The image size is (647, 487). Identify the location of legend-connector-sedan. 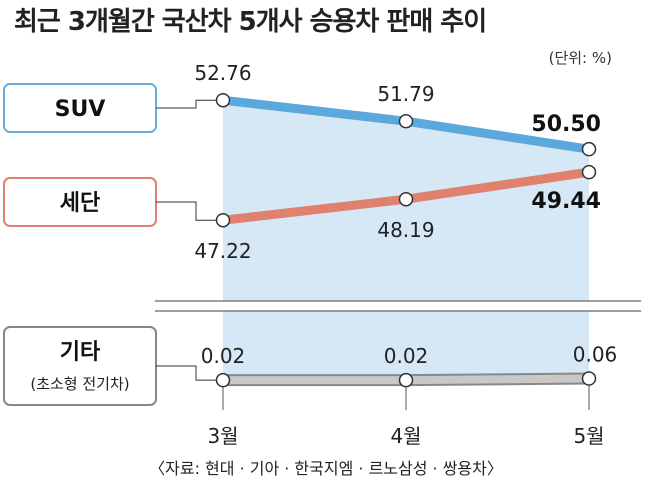
(189, 211).